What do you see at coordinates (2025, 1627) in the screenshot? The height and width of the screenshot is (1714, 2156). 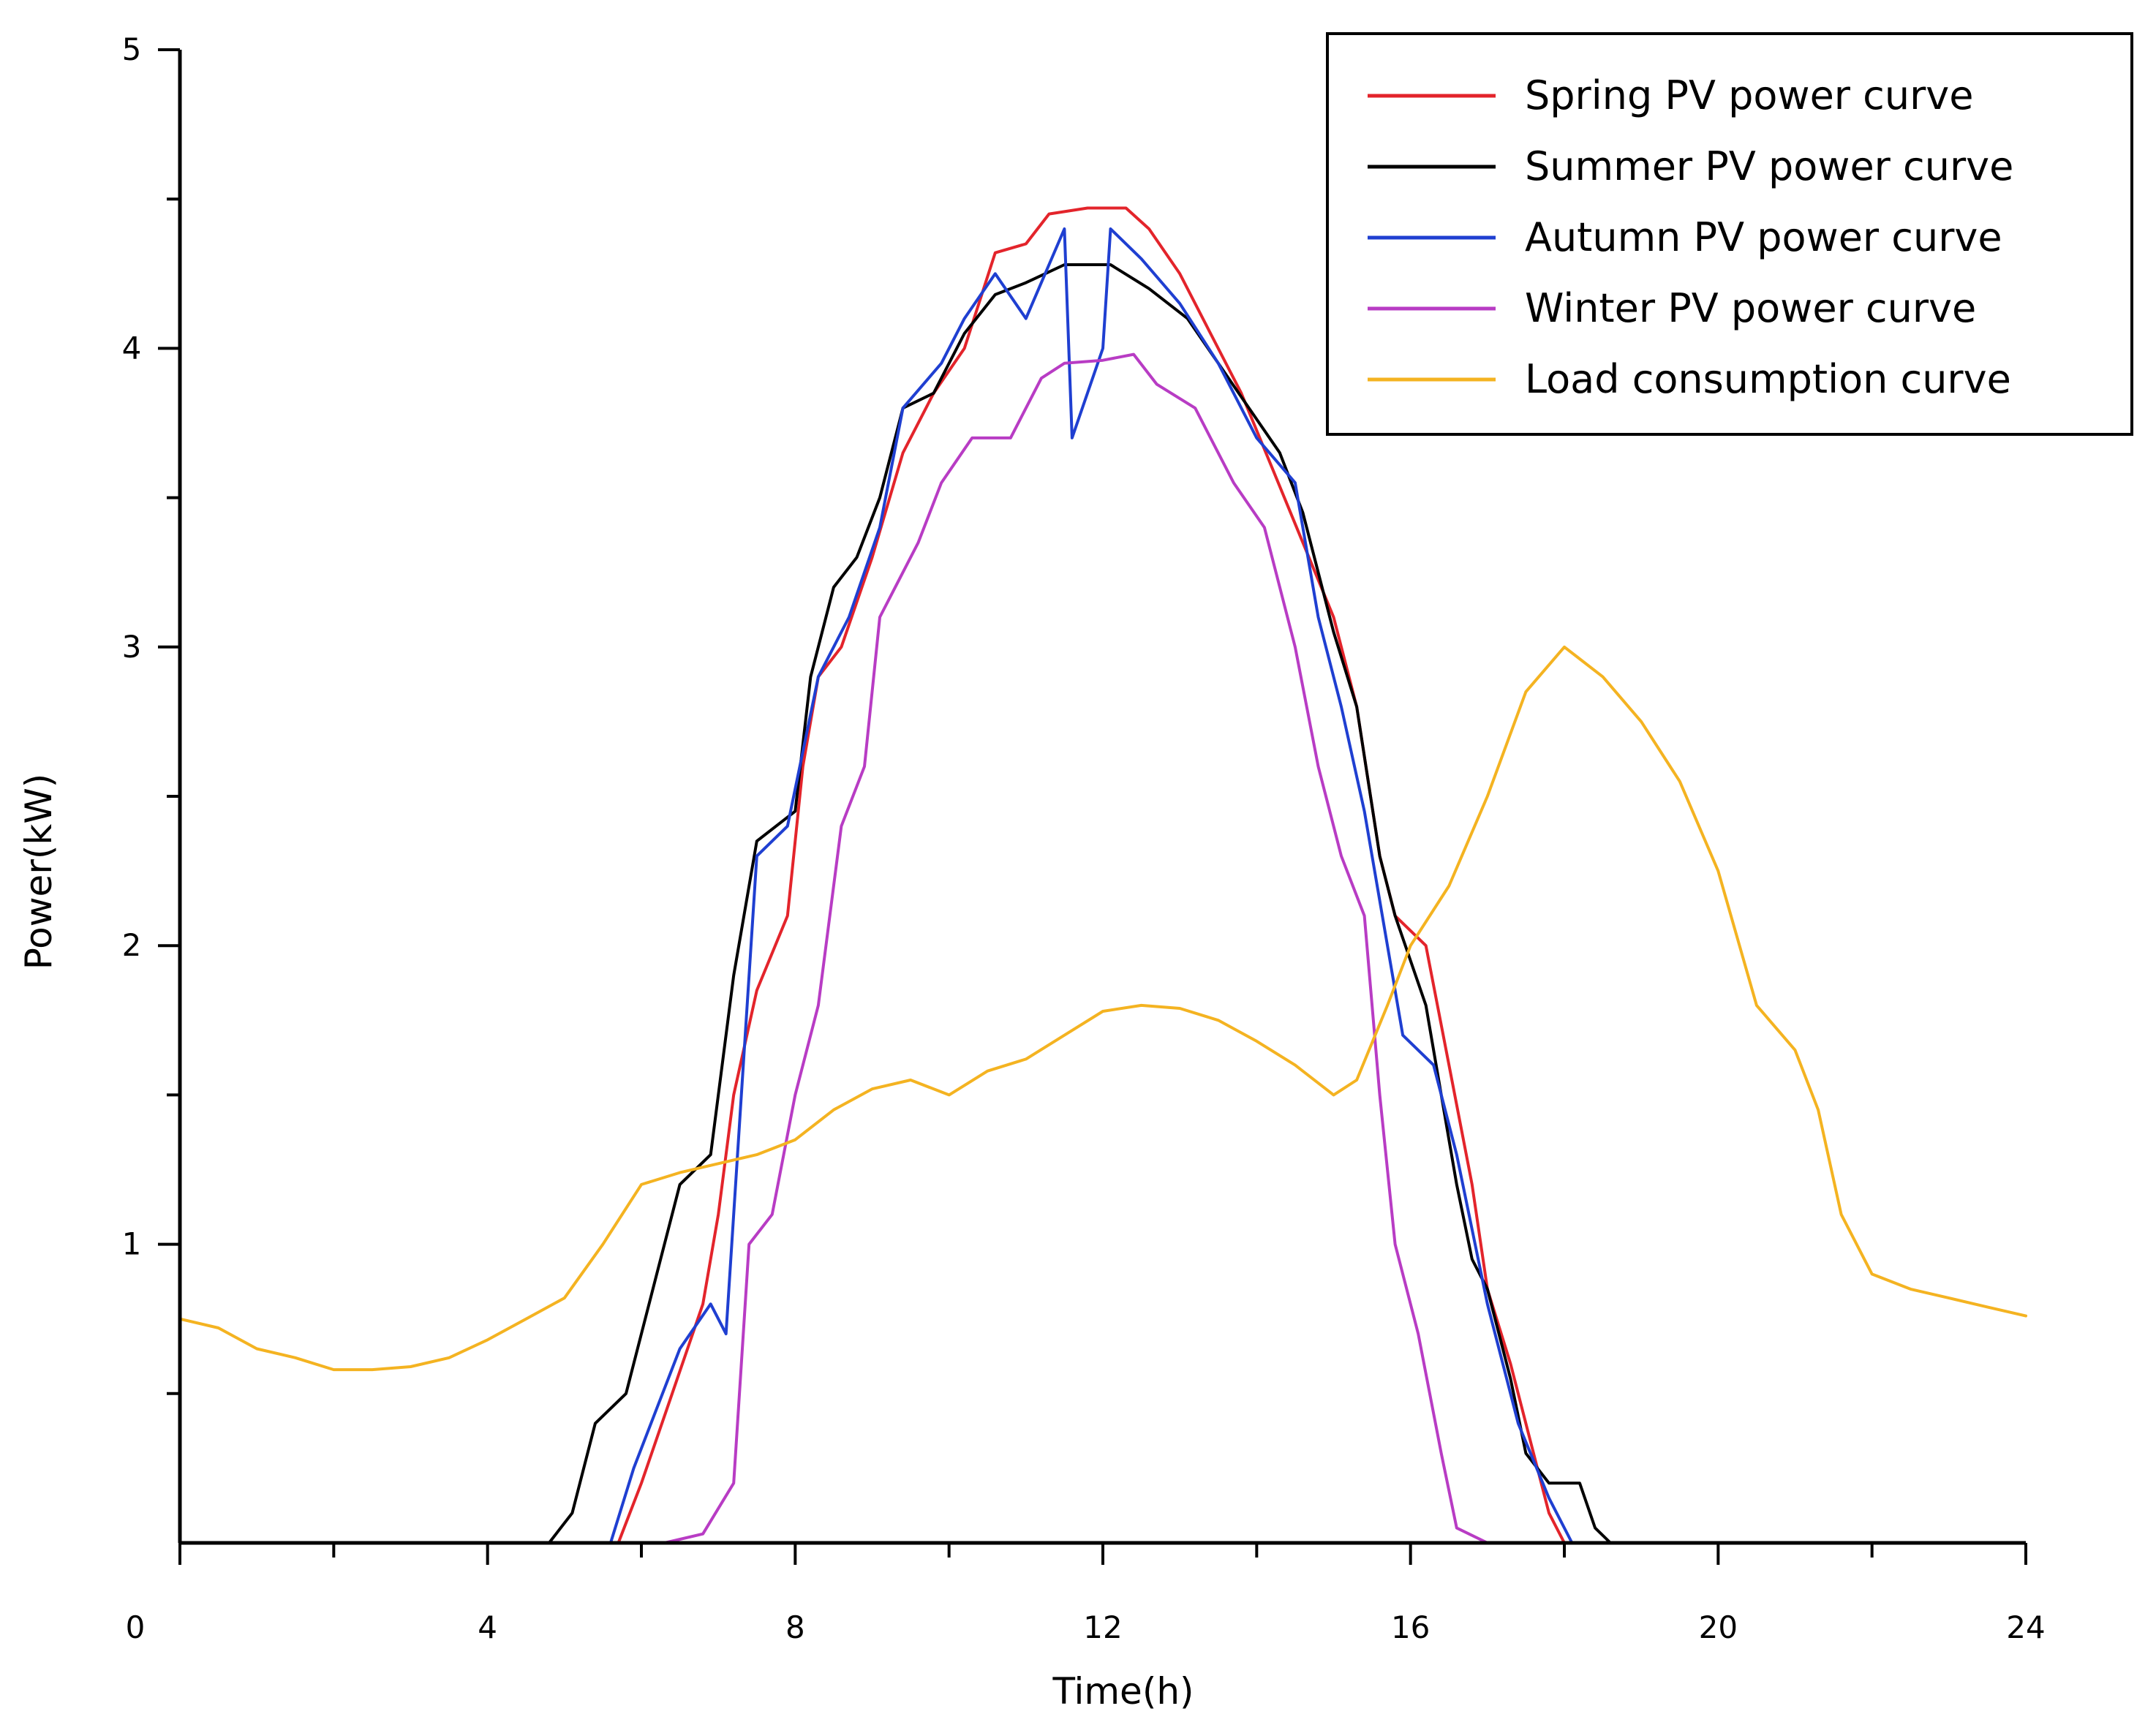 I see `x-tick-label-24: 24` at bounding box center [2025, 1627].